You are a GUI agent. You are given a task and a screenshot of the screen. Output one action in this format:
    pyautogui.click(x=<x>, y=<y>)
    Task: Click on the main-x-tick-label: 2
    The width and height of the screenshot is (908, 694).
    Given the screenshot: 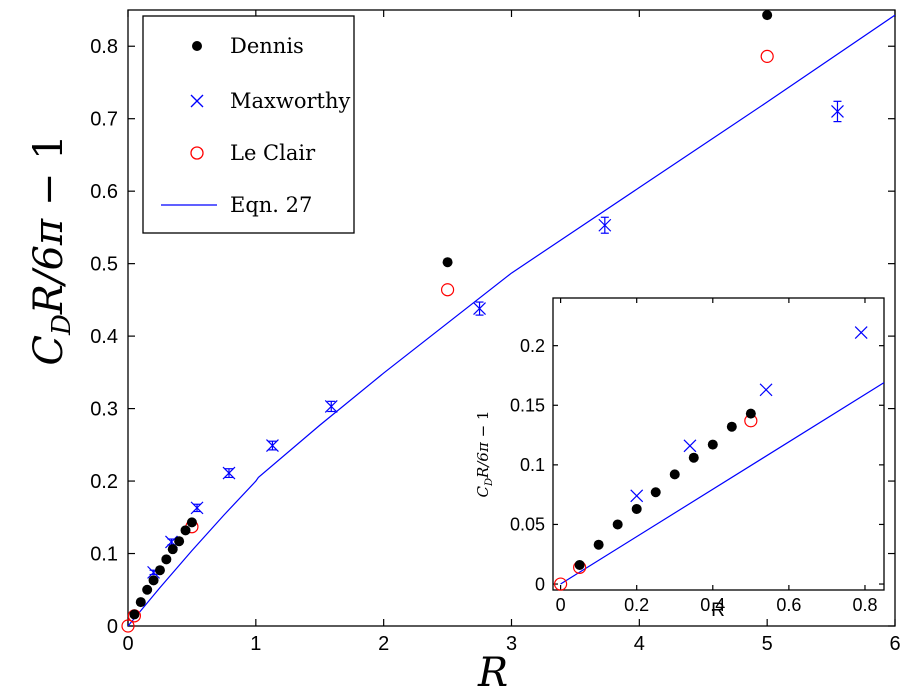 What is the action you would take?
    pyautogui.click(x=383, y=644)
    